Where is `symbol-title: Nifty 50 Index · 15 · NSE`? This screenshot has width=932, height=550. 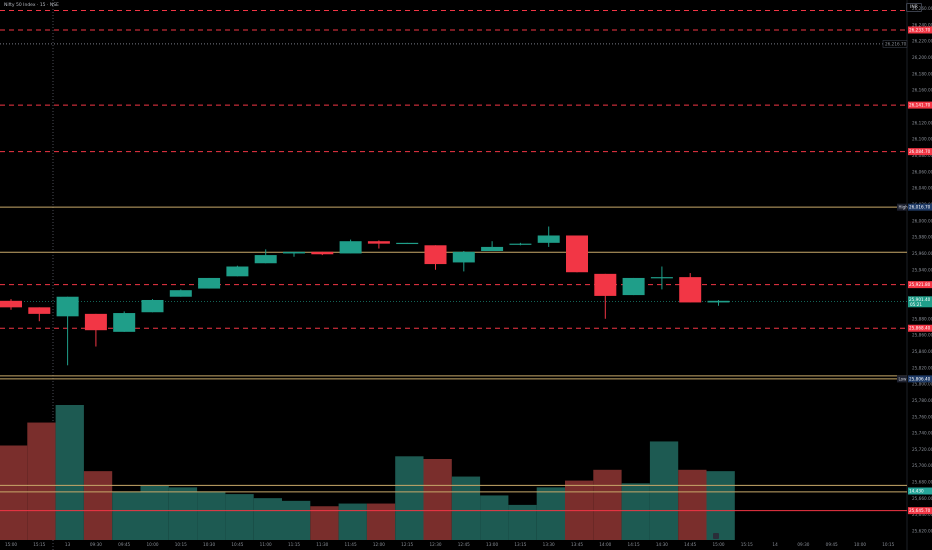 symbol-title: Nifty 50 Index · 15 · NSE is located at coordinates (31, 5).